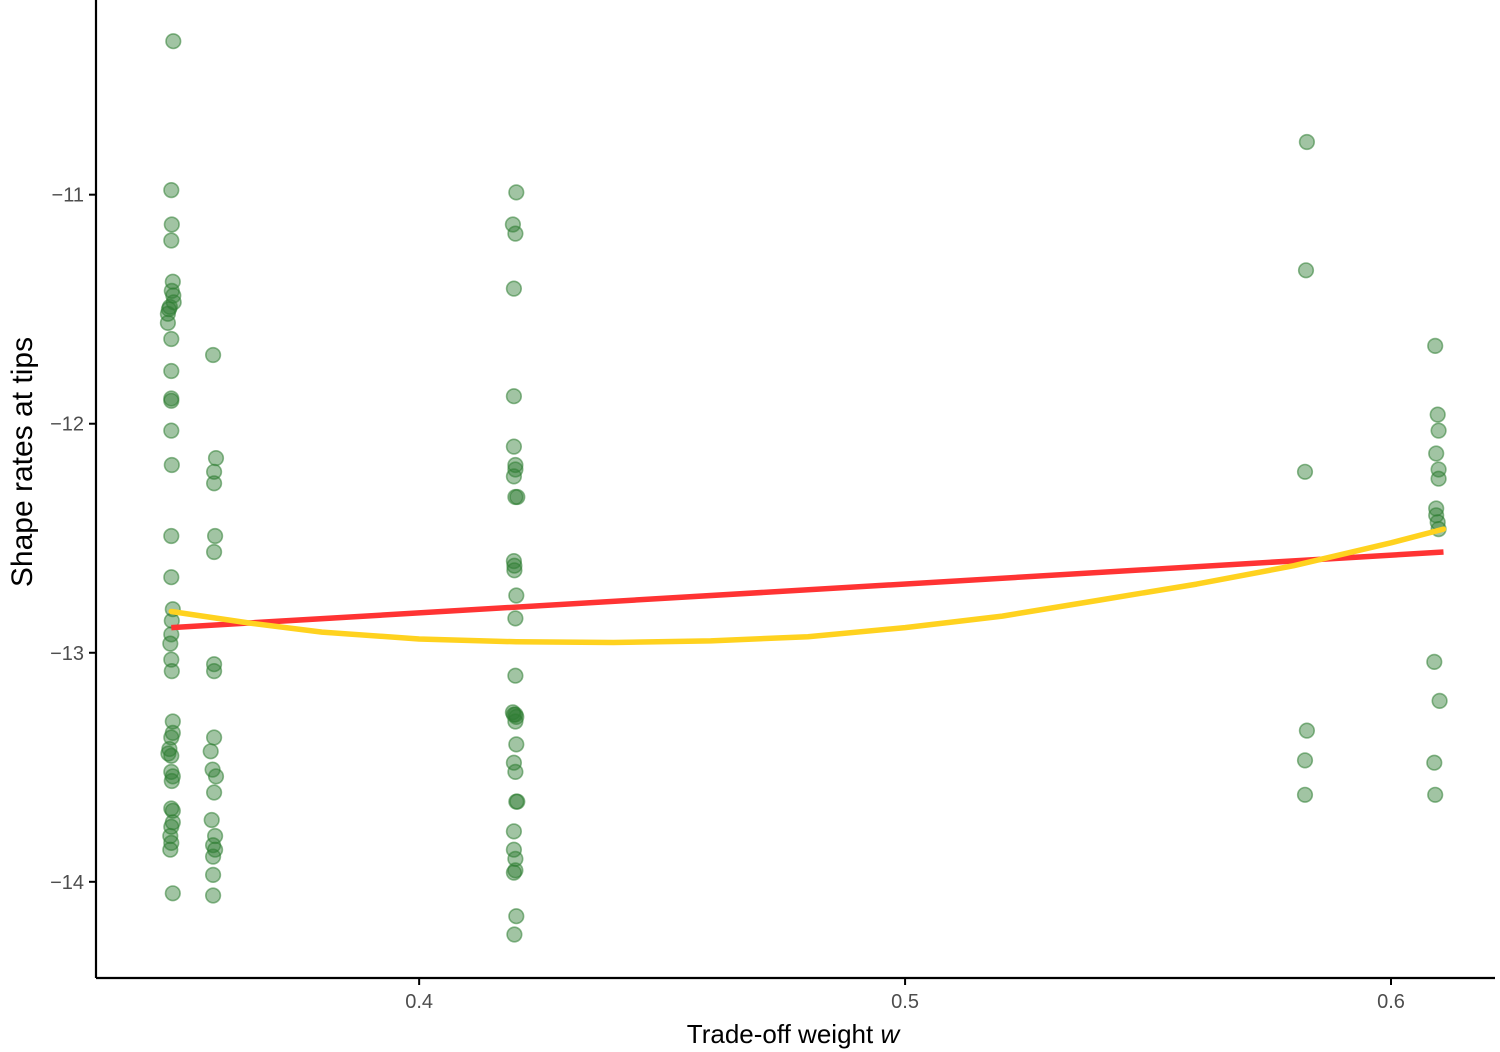 The height and width of the screenshot is (1052, 1500). What do you see at coordinates (68, 196) in the screenshot?
I see `y-tick-label: −11` at bounding box center [68, 196].